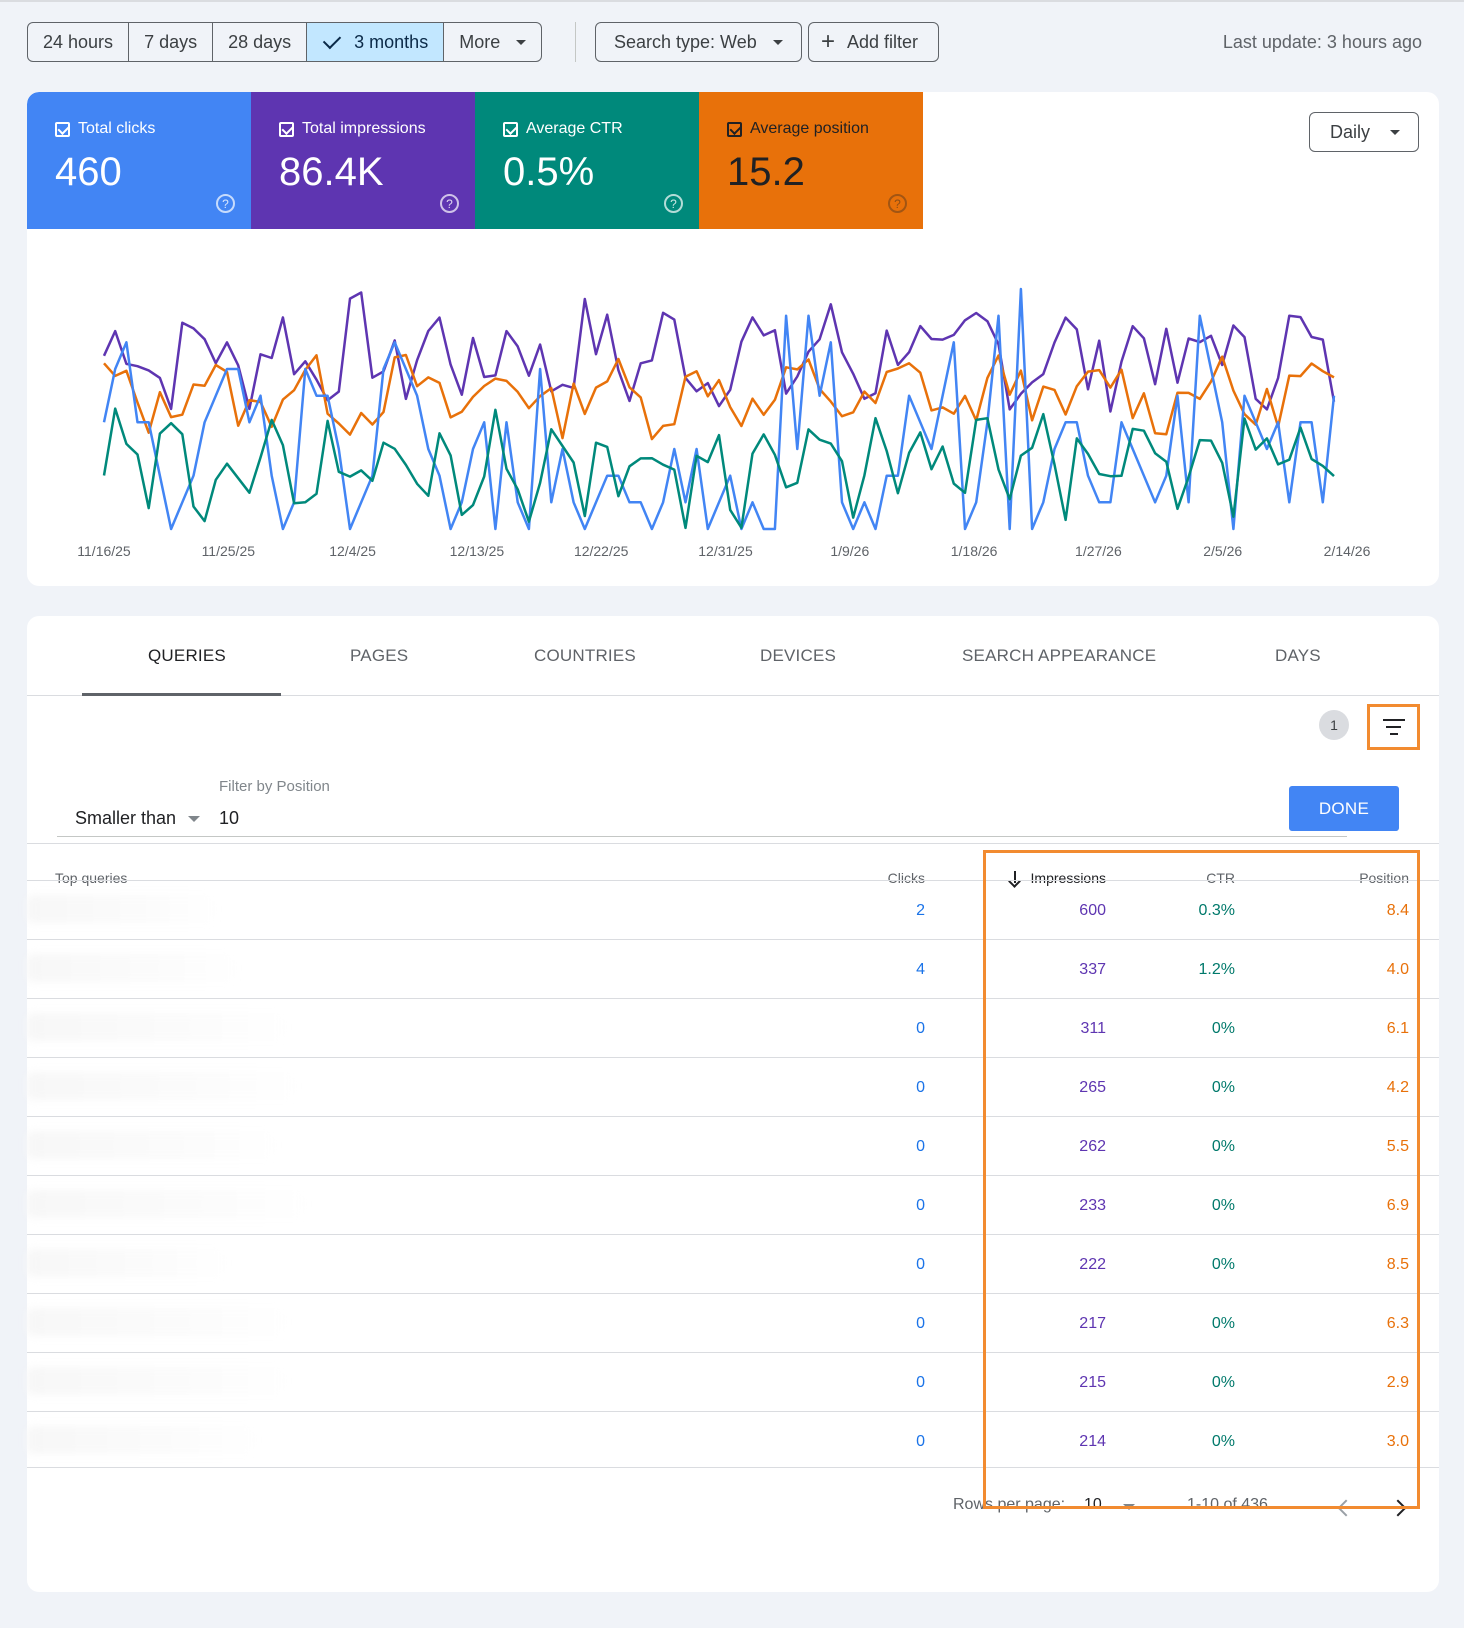 The height and width of the screenshot is (1628, 1464). I want to click on range-28-days: 28 days, so click(260, 42).